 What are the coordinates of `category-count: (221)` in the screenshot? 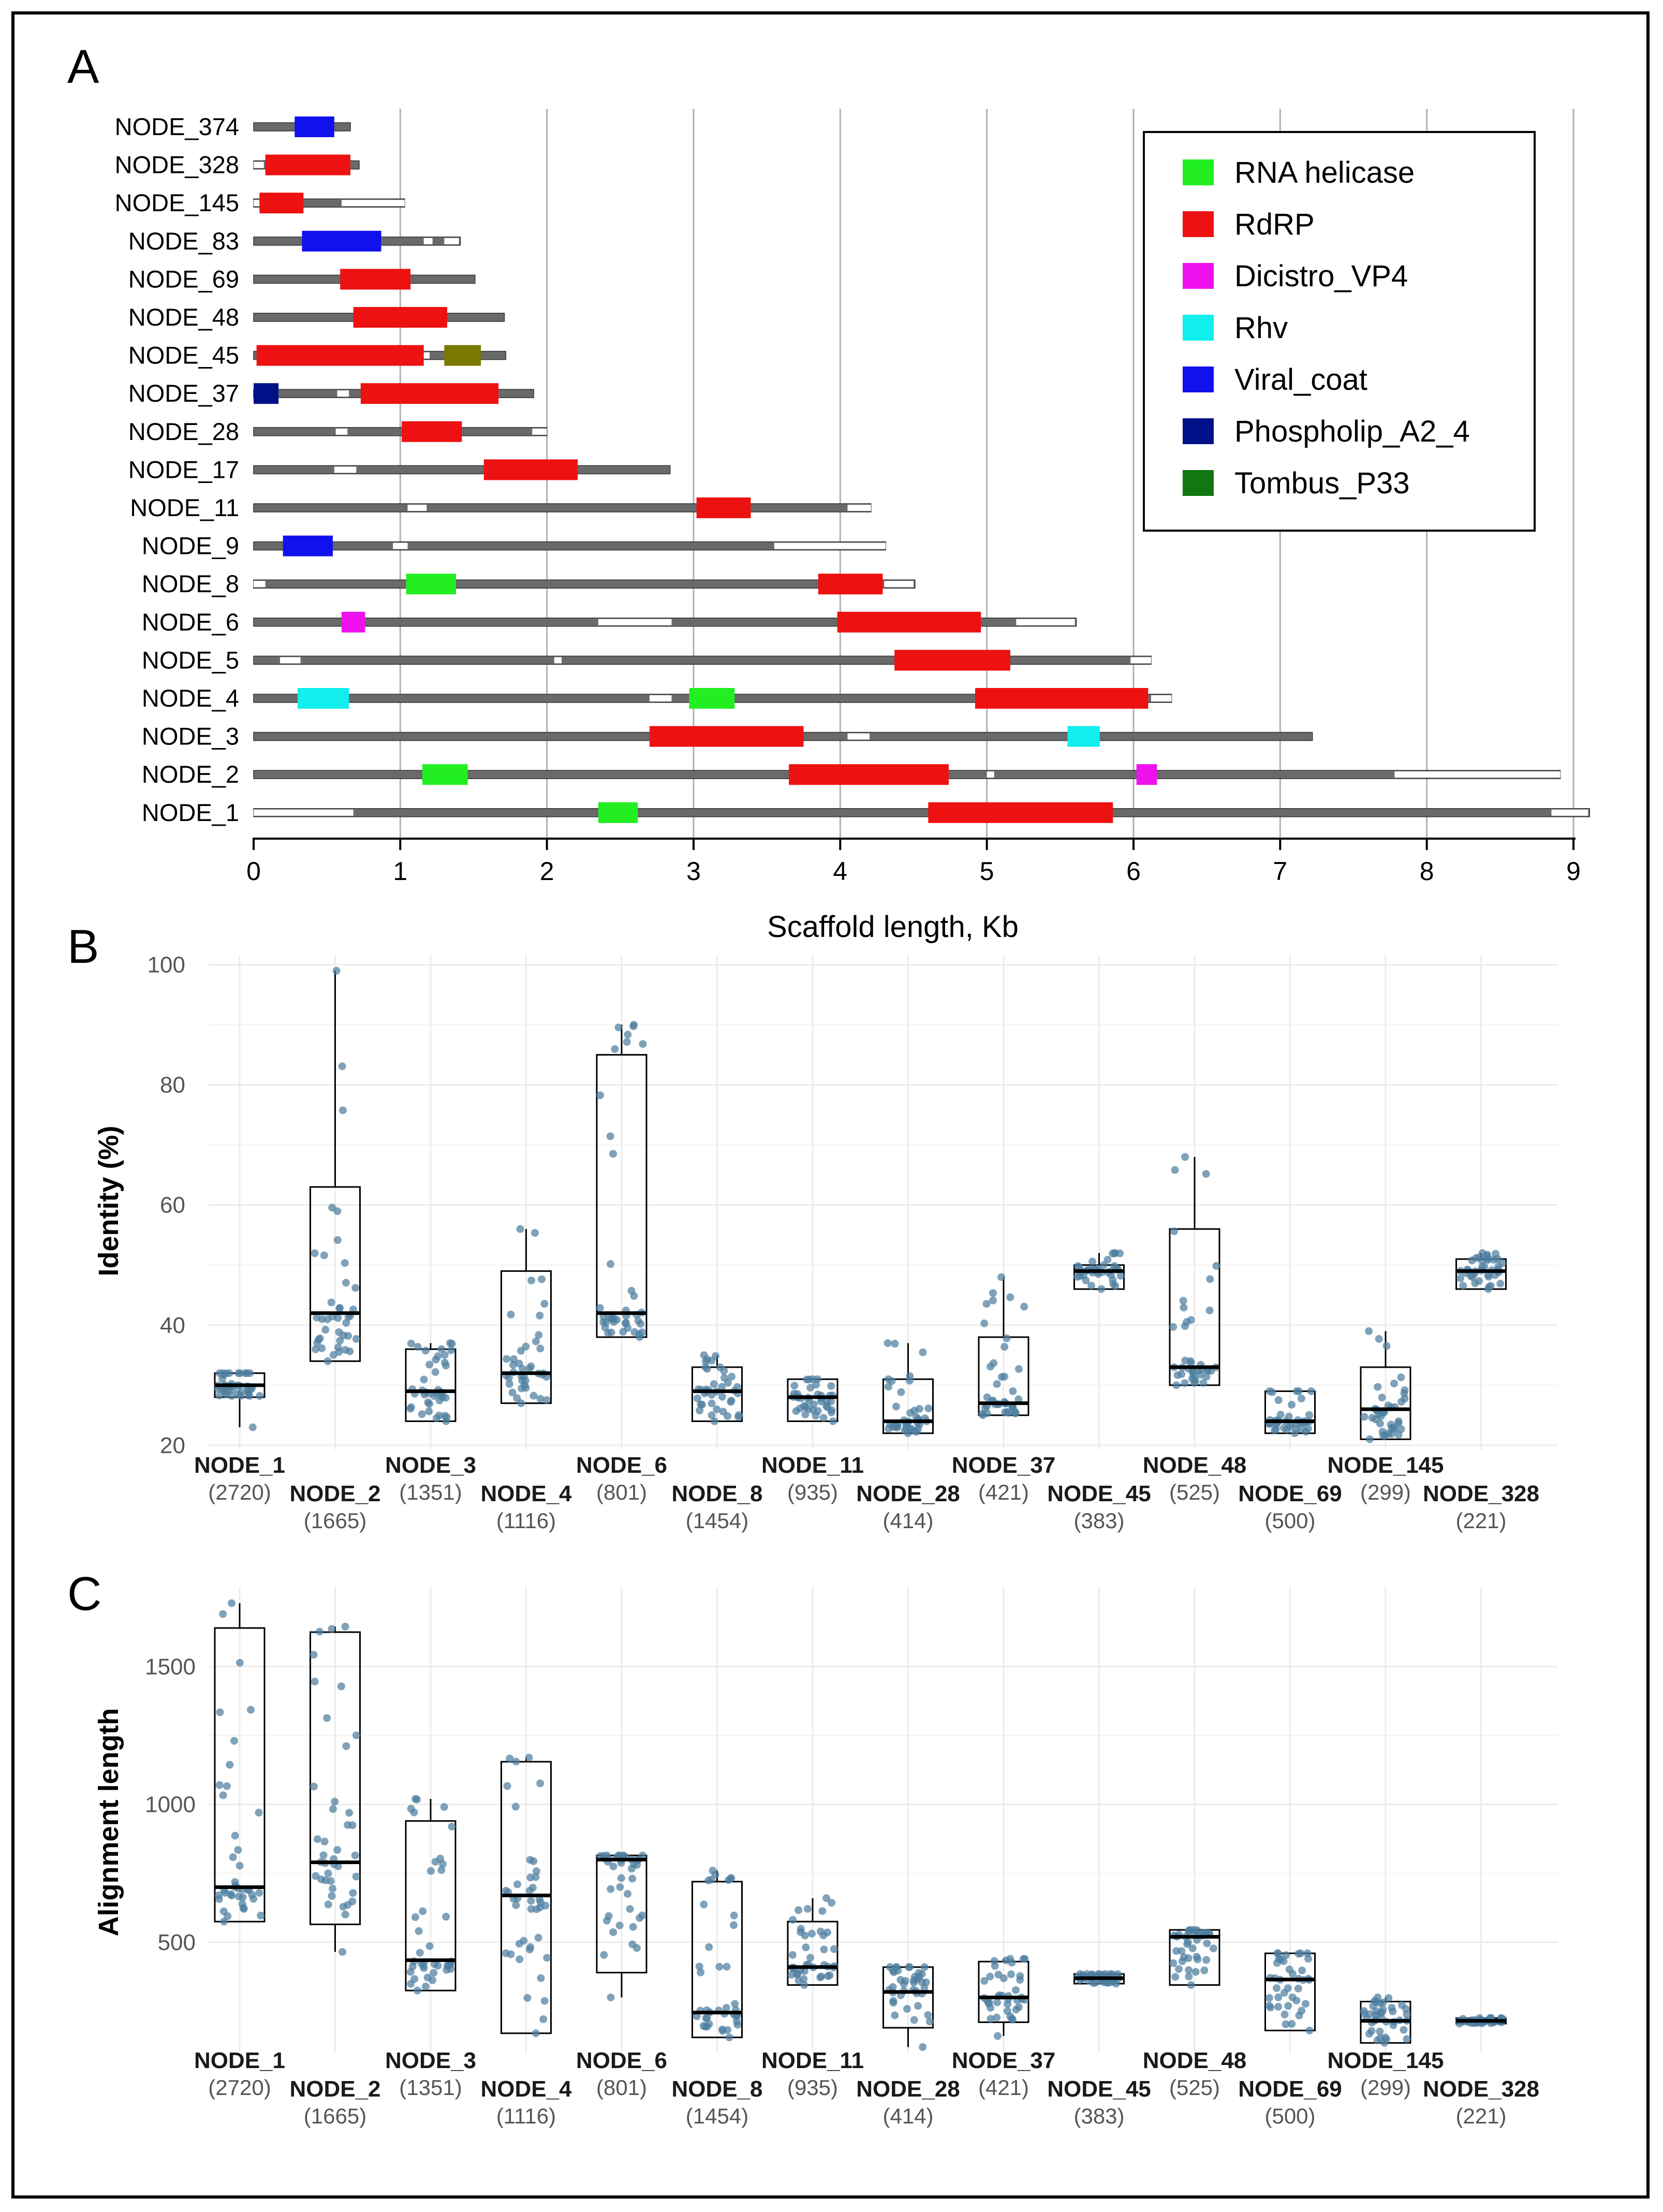 It's located at (1480, 2116).